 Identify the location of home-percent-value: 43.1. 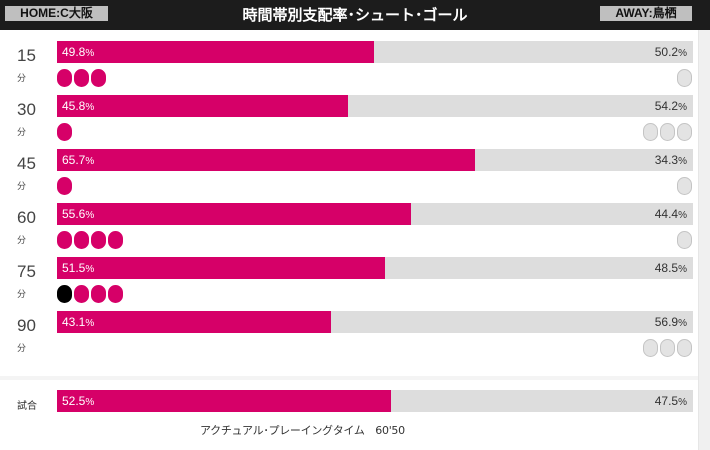
(74, 322).